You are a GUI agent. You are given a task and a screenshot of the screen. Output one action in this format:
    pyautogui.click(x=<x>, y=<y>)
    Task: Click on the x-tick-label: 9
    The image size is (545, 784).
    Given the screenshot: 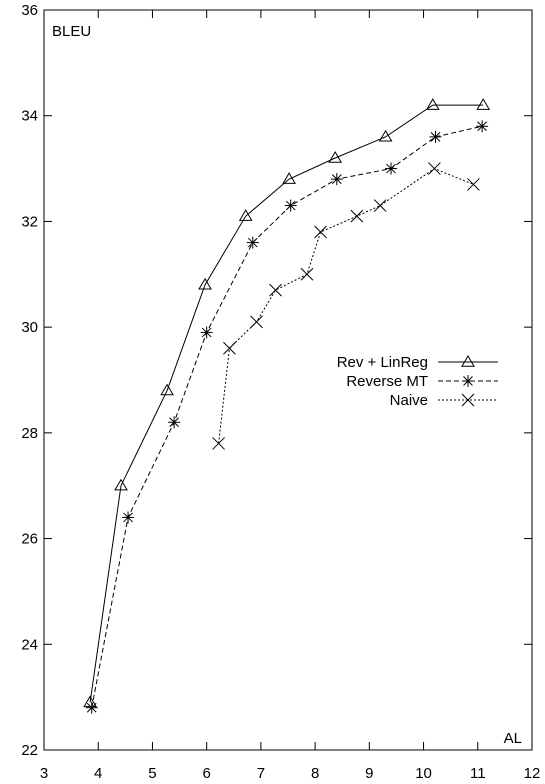 What is the action you would take?
    pyautogui.click(x=369, y=773)
    